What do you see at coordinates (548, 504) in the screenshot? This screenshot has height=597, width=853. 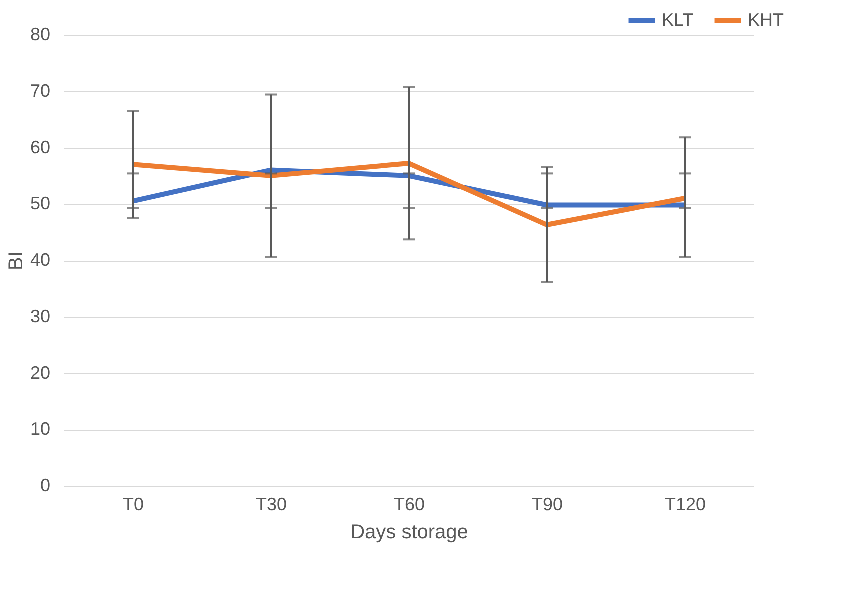 I see `x-tick-label: T90` at bounding box center [548, 504].